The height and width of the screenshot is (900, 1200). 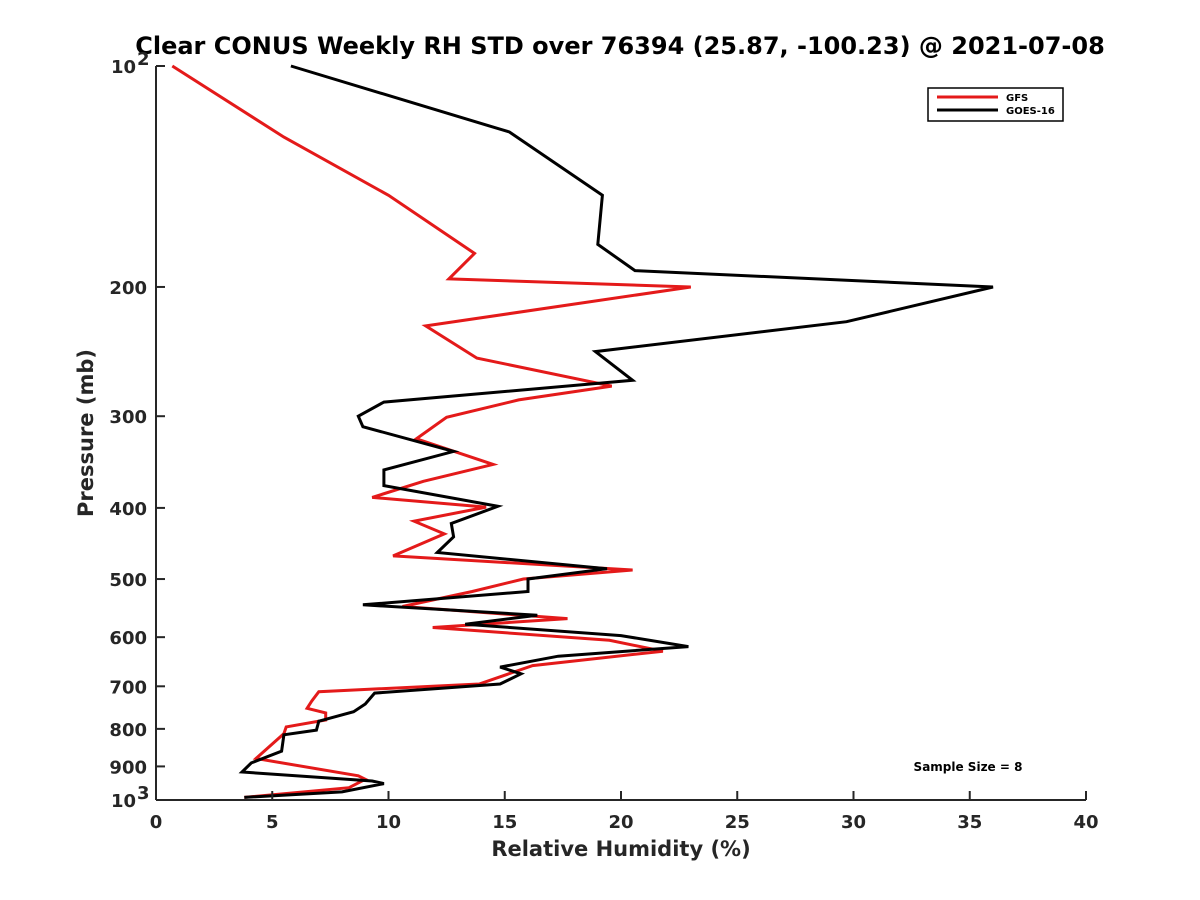 I want to click on y-tick-label: 900, so click(x=128, y=767).